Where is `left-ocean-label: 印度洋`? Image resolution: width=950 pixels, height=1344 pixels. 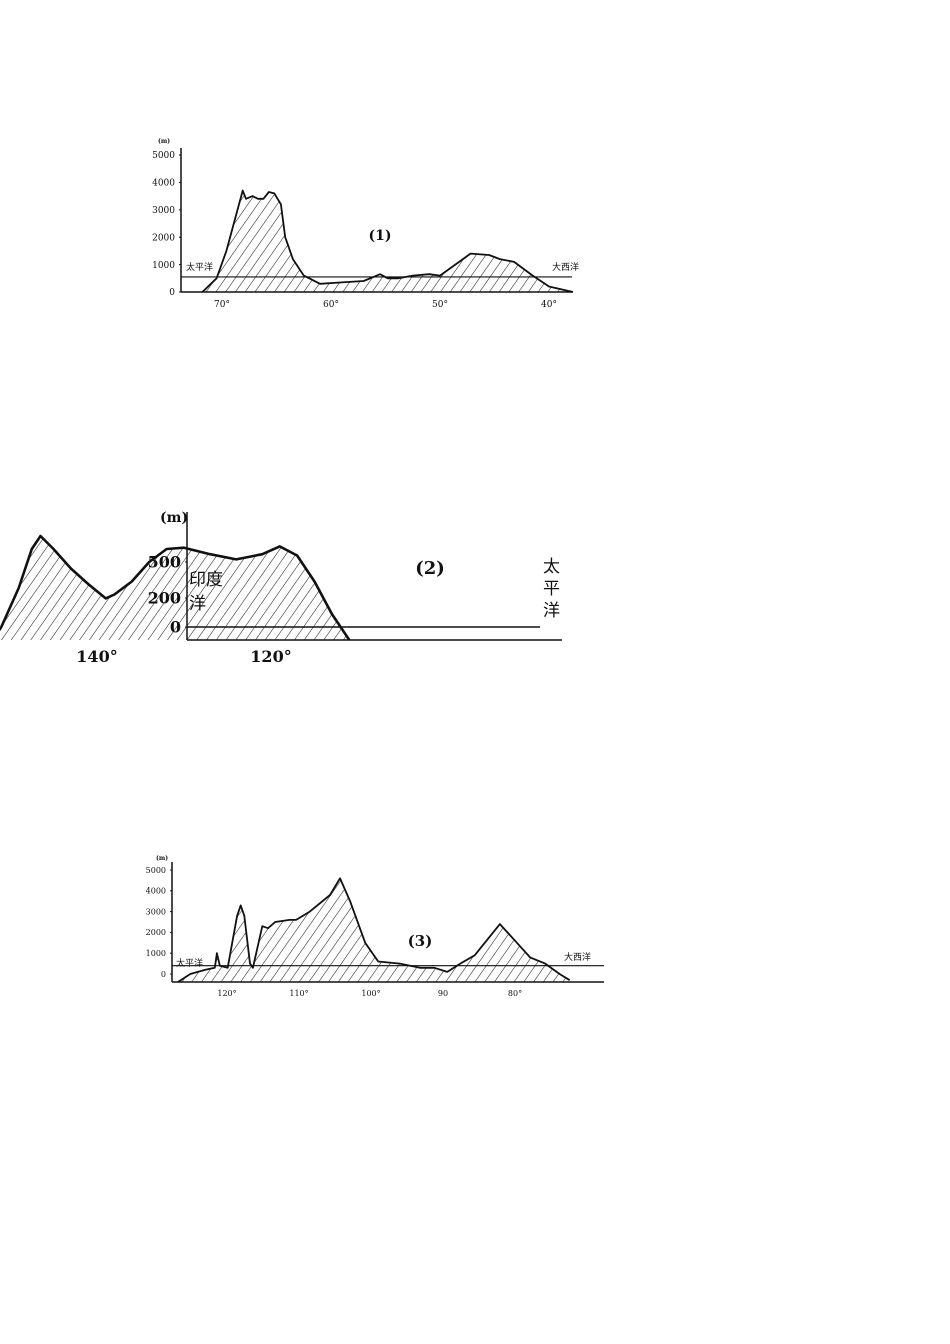
left-ocean-label: 印度洋 is located at coordinates (206, 592).